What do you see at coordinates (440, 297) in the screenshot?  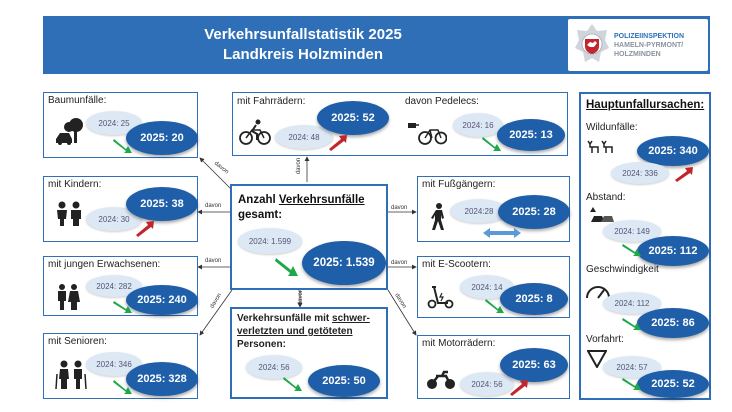 I see `e-scooter-icon` at bounding box center [440, 297].